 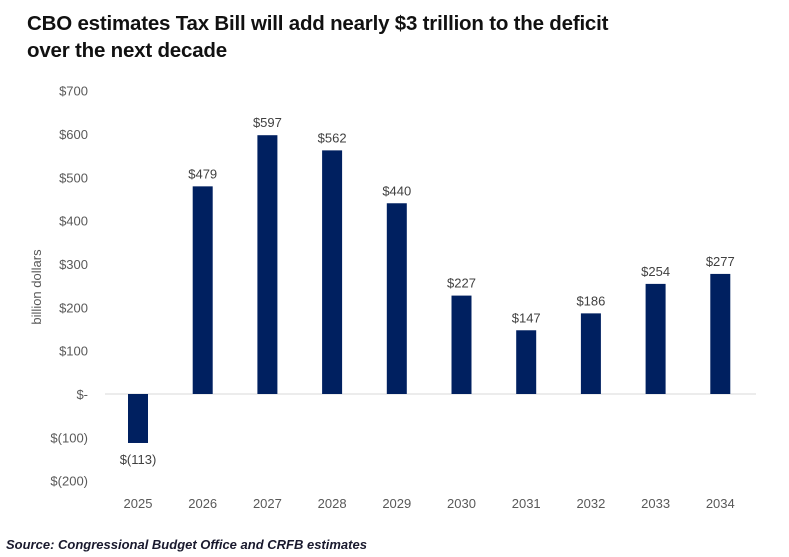 I want to click on bar-2029, so click(x=396, y=298).